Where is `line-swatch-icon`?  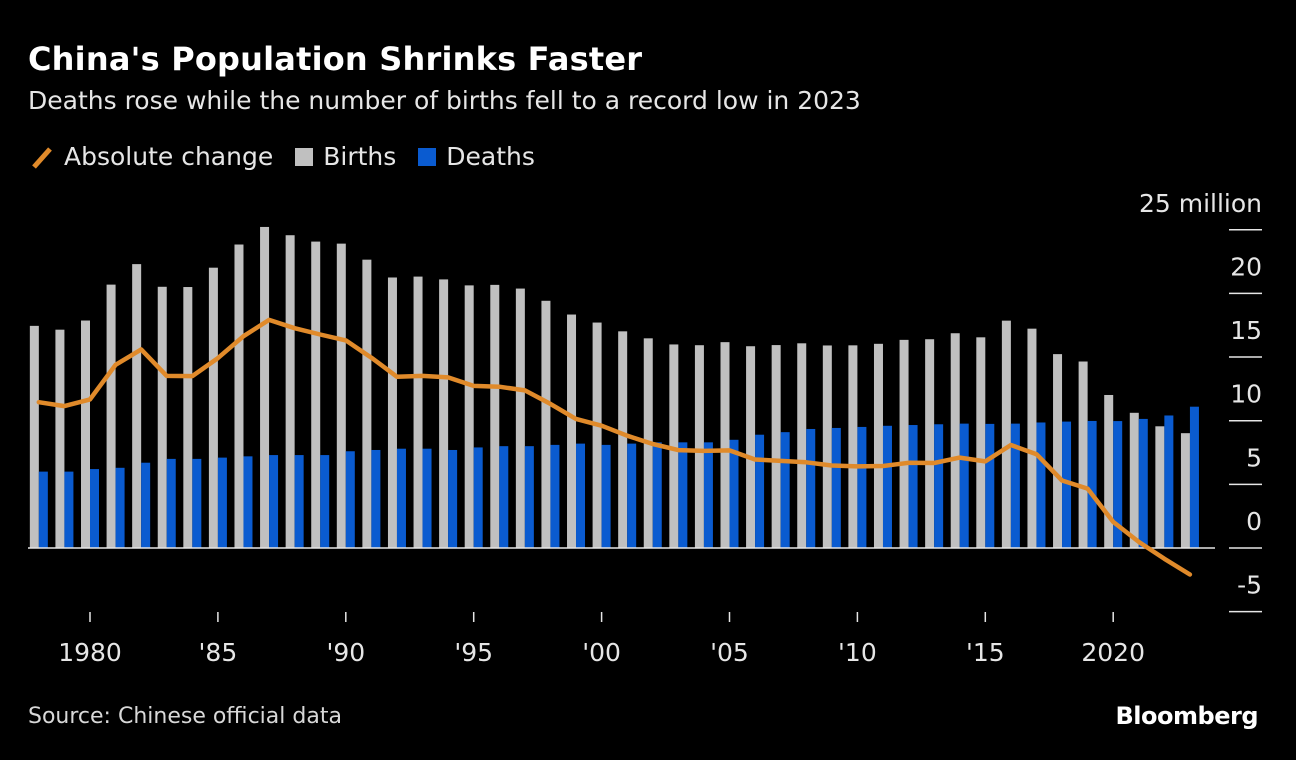 line-swatch-icon is located at coordinates (42, 157).